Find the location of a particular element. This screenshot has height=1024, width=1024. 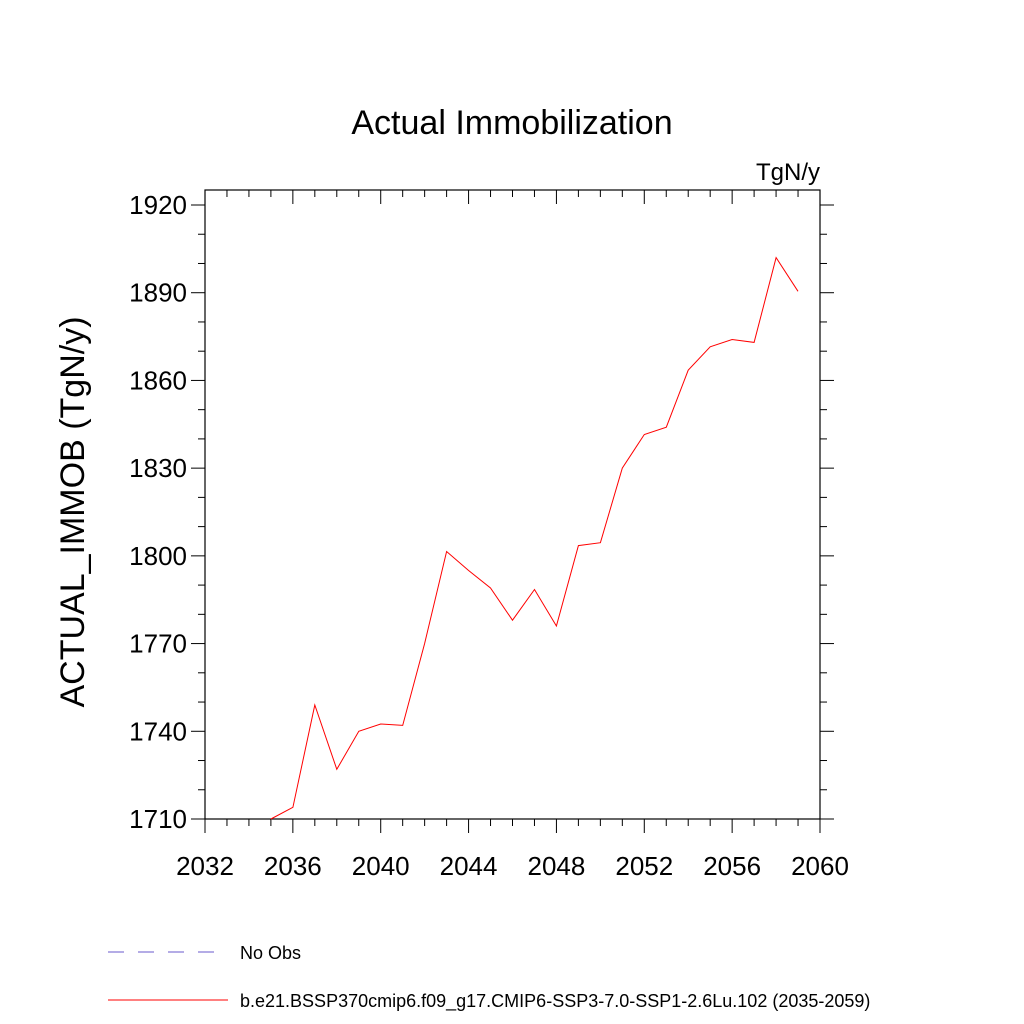

x-tick-label: 2056 is located at coordinates (732, 866).